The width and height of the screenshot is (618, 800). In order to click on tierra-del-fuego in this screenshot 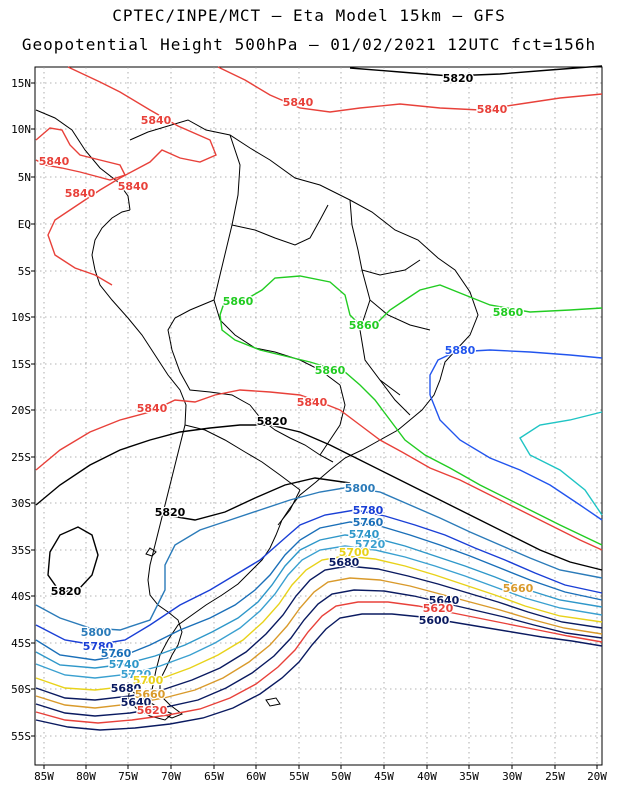, I will do `click(150, 705)`.